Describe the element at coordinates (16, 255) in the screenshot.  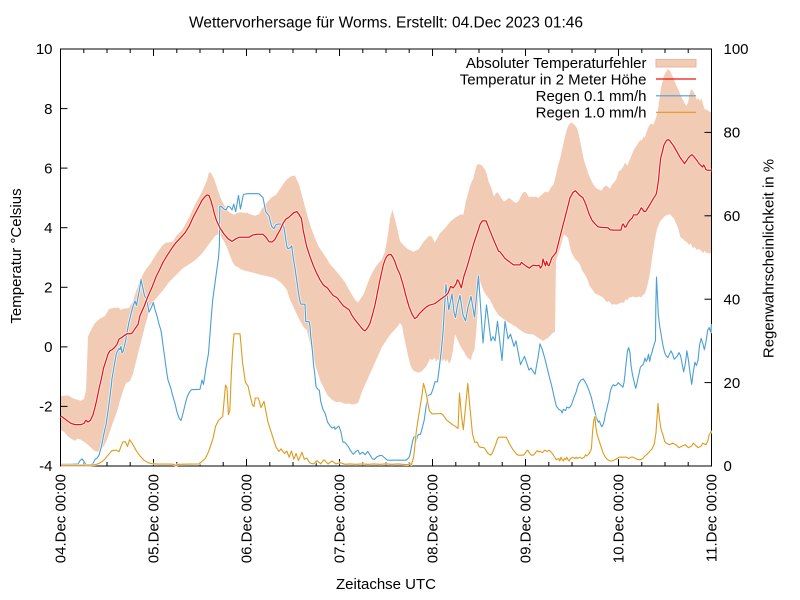
I see `svg-text: Temperatur °Celsius` at that location.